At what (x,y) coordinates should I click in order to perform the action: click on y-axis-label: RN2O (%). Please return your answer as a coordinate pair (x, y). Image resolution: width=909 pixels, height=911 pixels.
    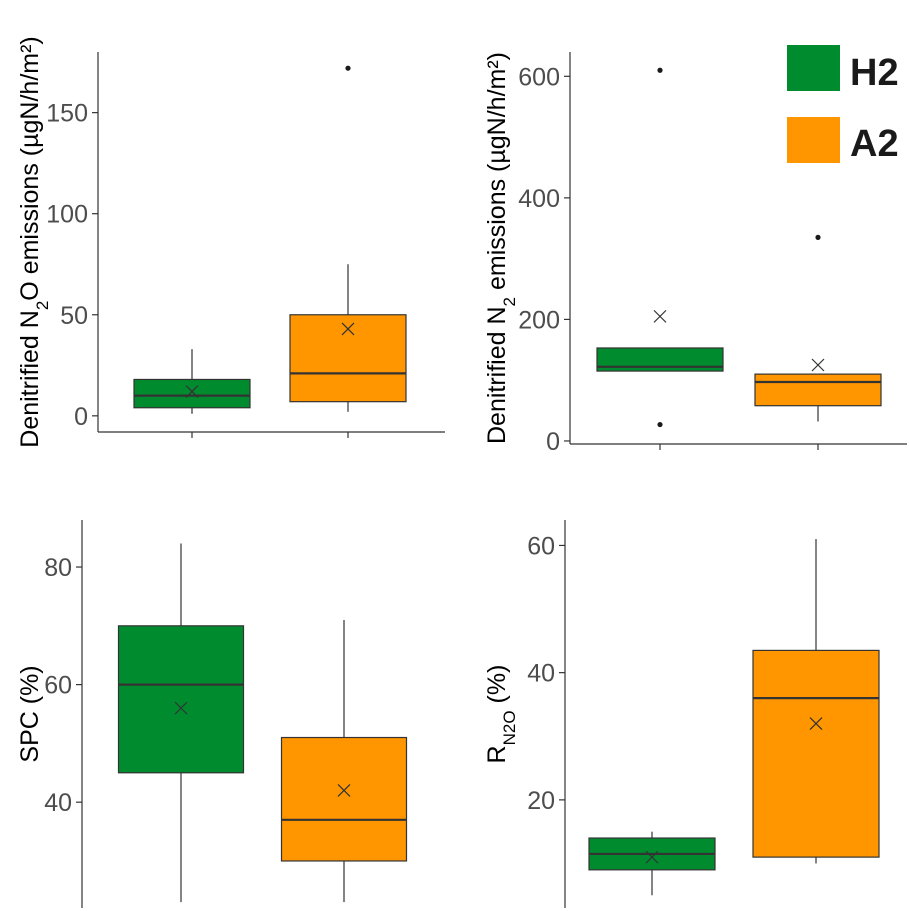
    Looking at the image, I should click on (501, 714).